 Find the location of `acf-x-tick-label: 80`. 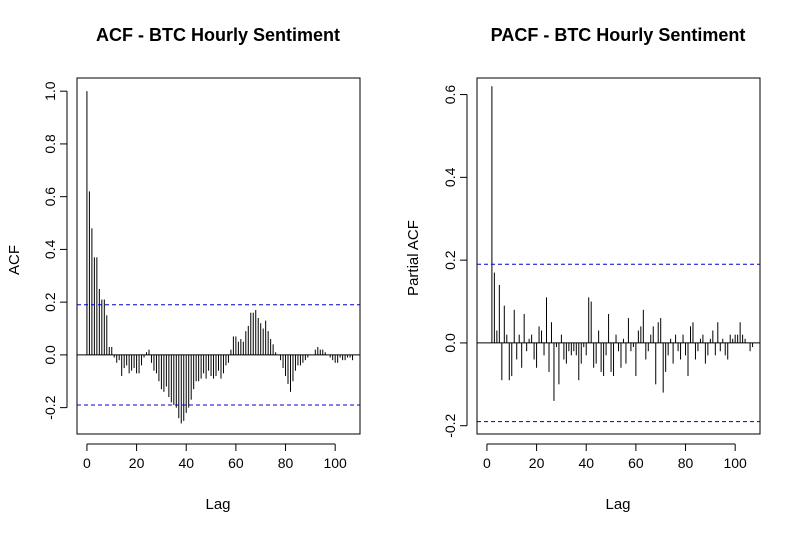

acf-x-tick-label: 80 is located at coordinates (286, 463).